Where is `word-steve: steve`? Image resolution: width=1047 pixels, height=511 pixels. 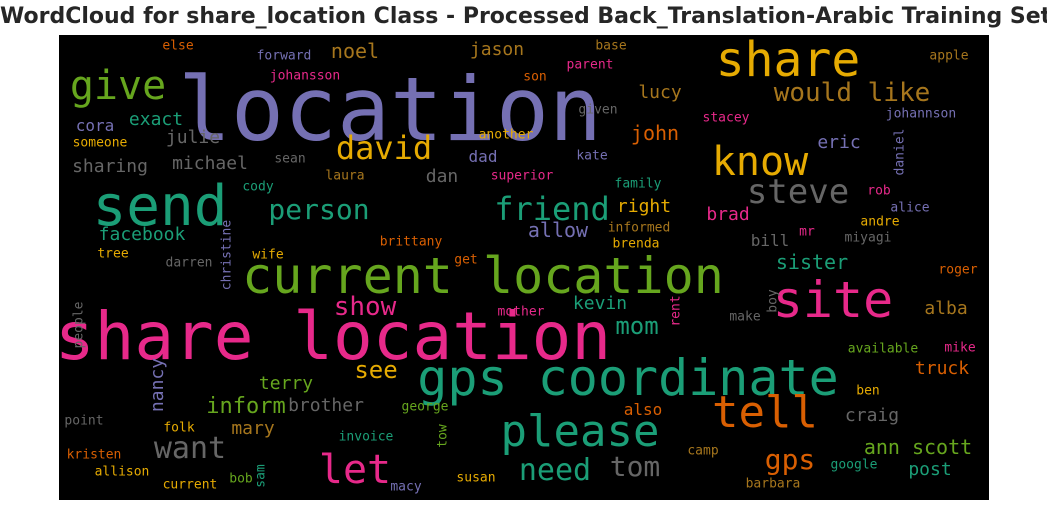
word-steve: steve is located at coordinates (798, 192).